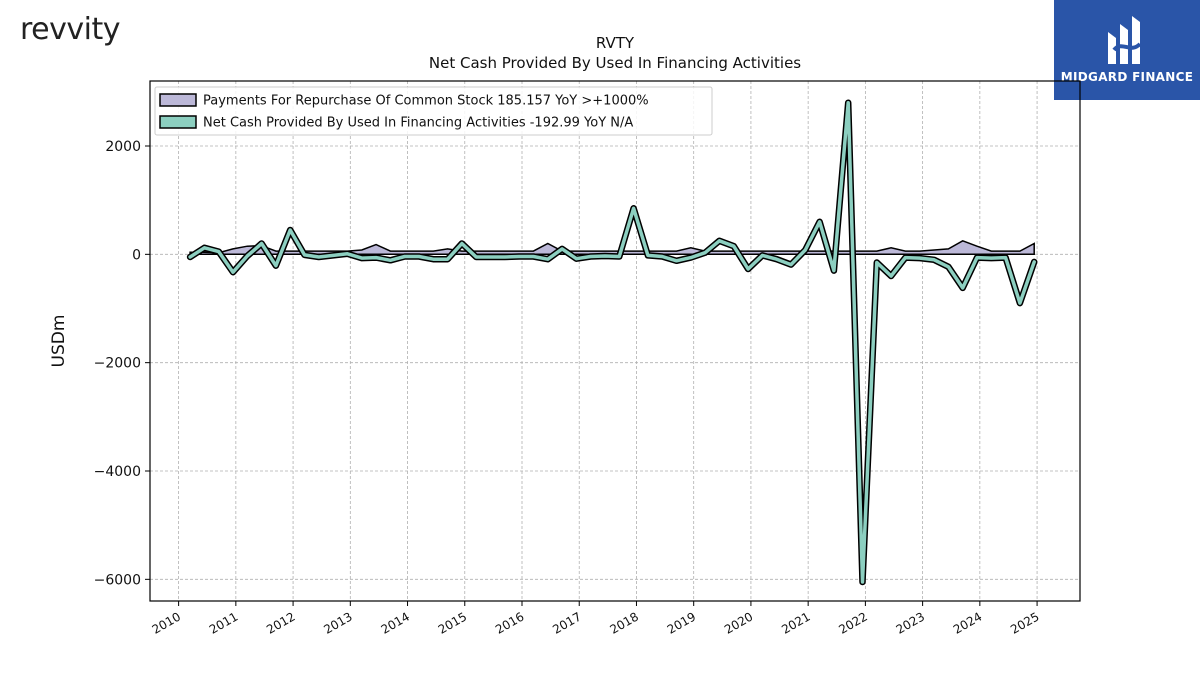  I want to click on y-tick-label: 2000, so click(123, 147).